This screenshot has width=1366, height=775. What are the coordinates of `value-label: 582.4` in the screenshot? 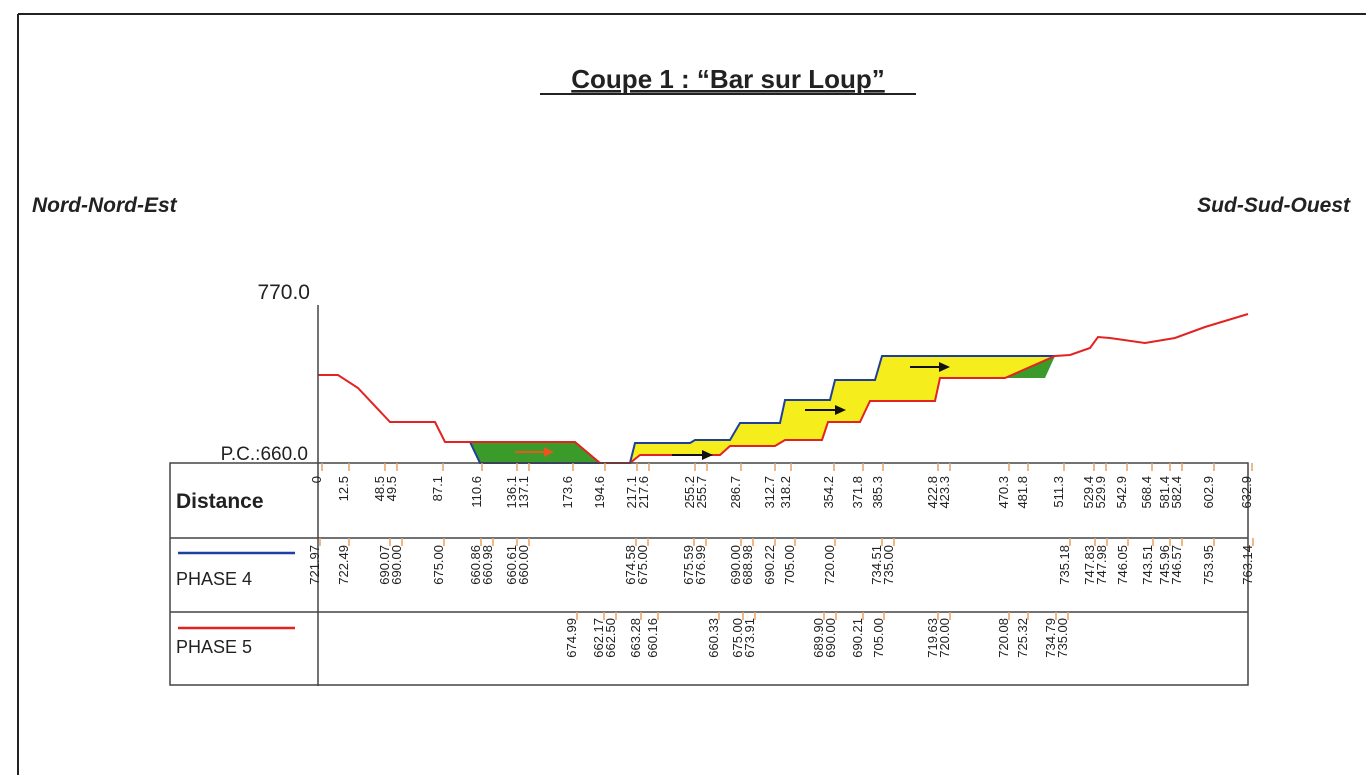 It's located at (1176, 492).